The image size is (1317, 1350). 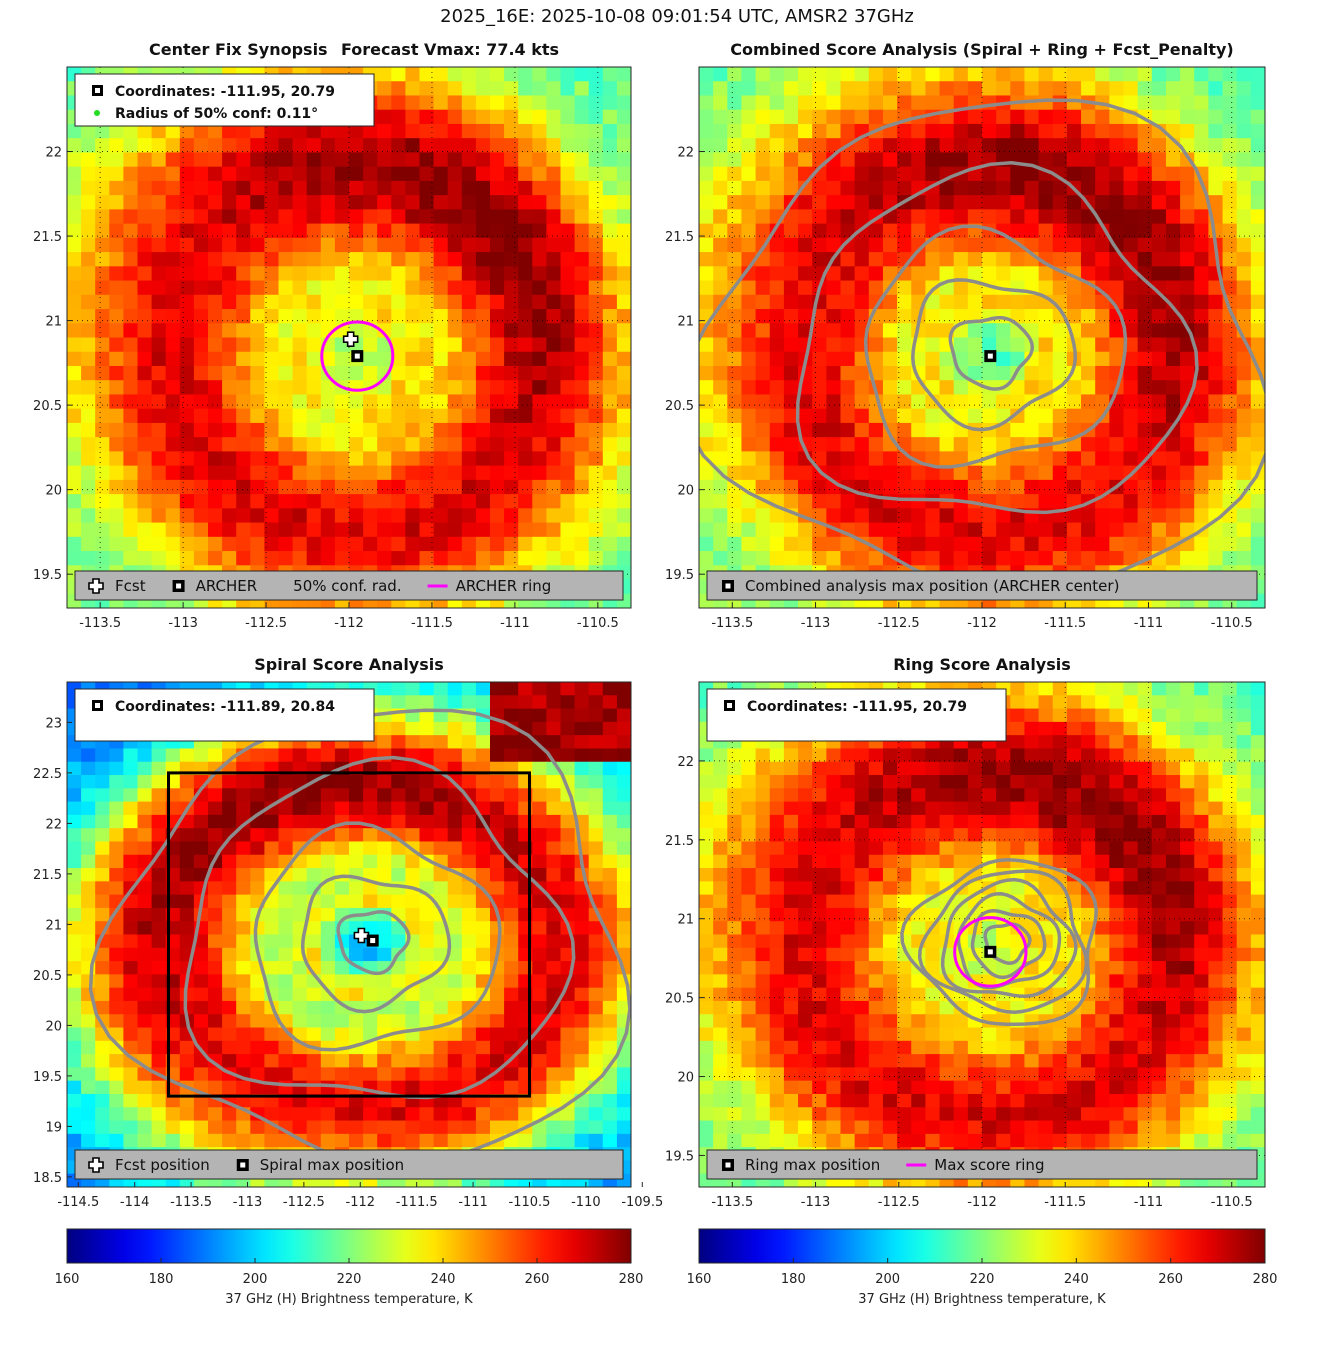 I want to click on x-tick-label: -113.5, so click(x=191, y=1202).